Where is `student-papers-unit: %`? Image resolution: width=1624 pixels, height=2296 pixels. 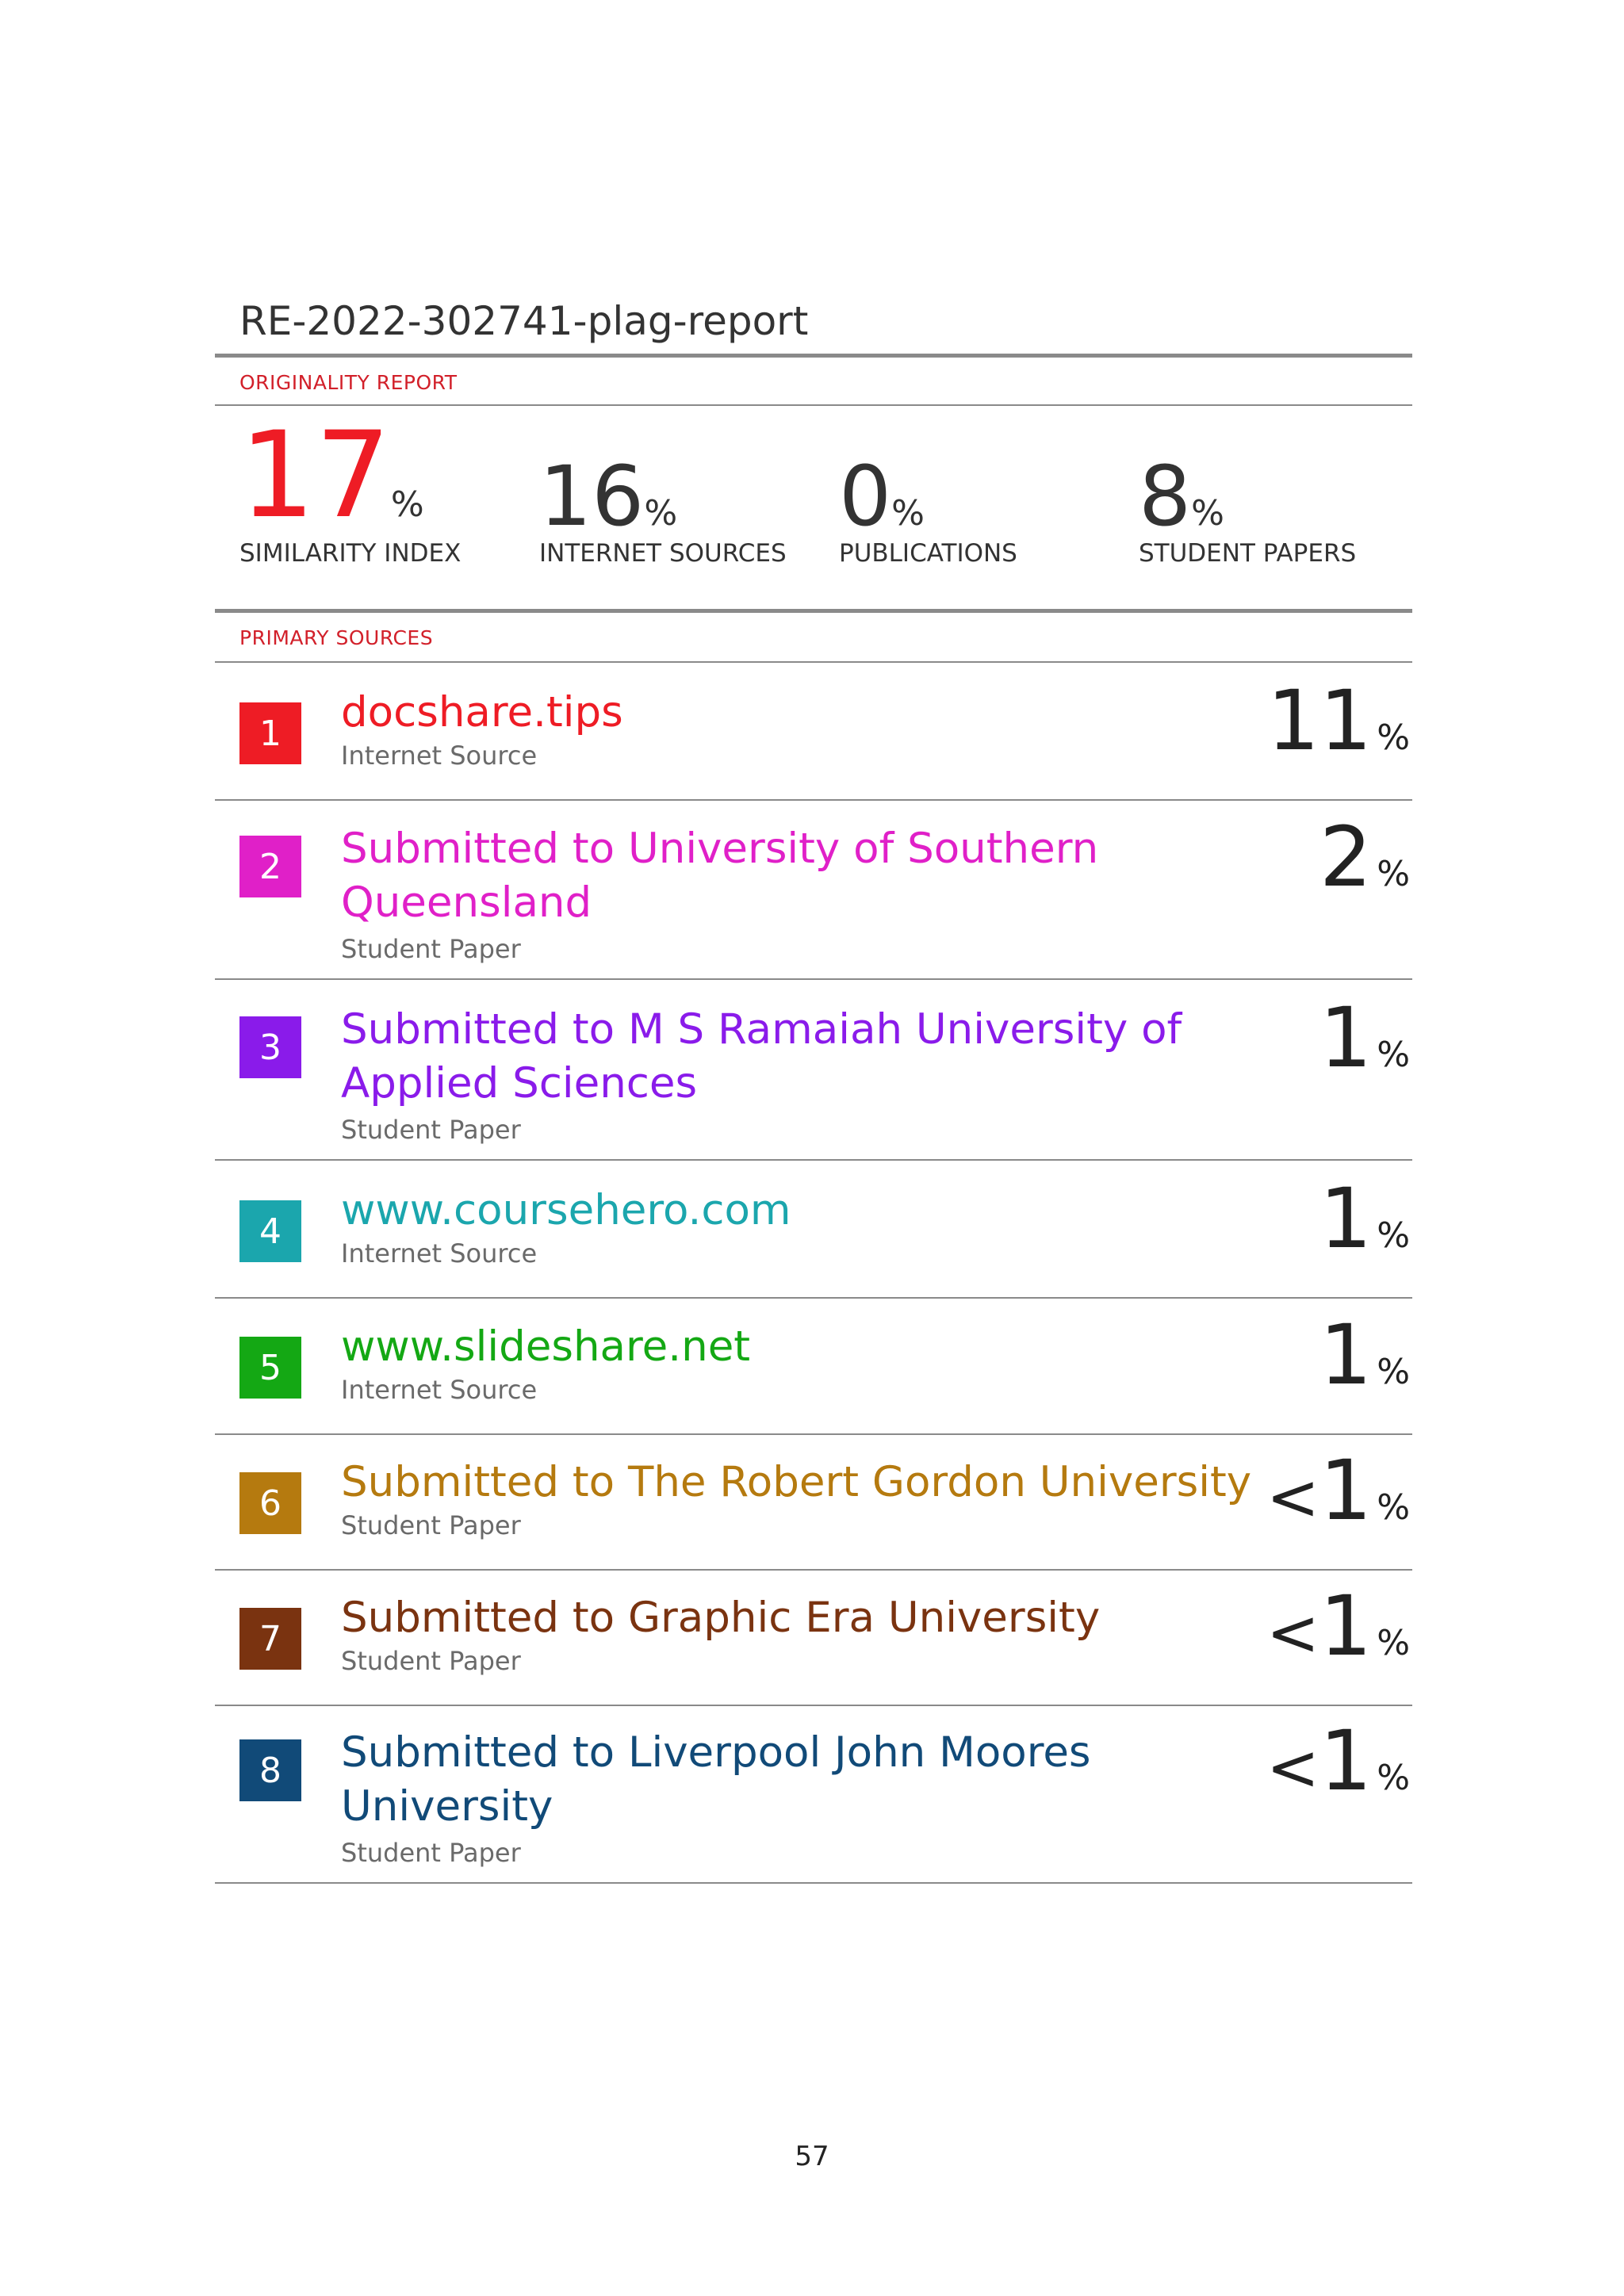 student-papers-unit: % is located at coordinates (1207, 514).